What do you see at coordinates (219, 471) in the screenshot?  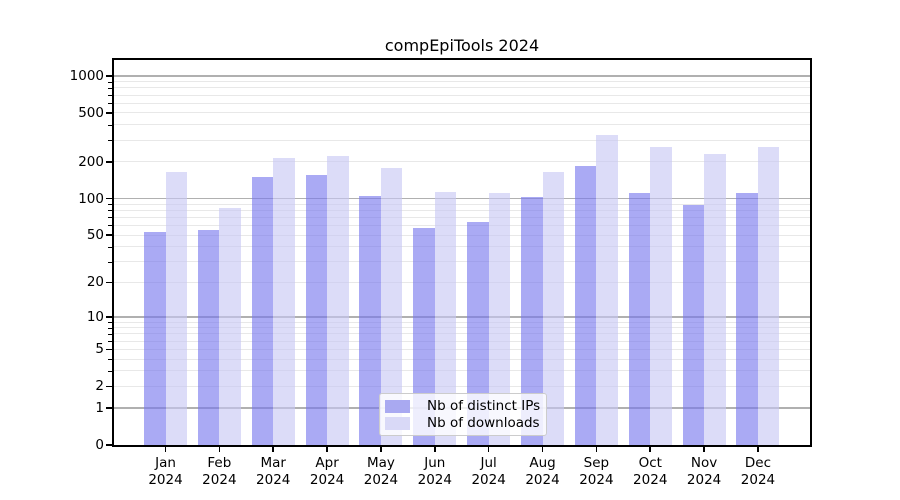 I see `x-tick-label: Feb 2024` at bounding box center [219, 471].